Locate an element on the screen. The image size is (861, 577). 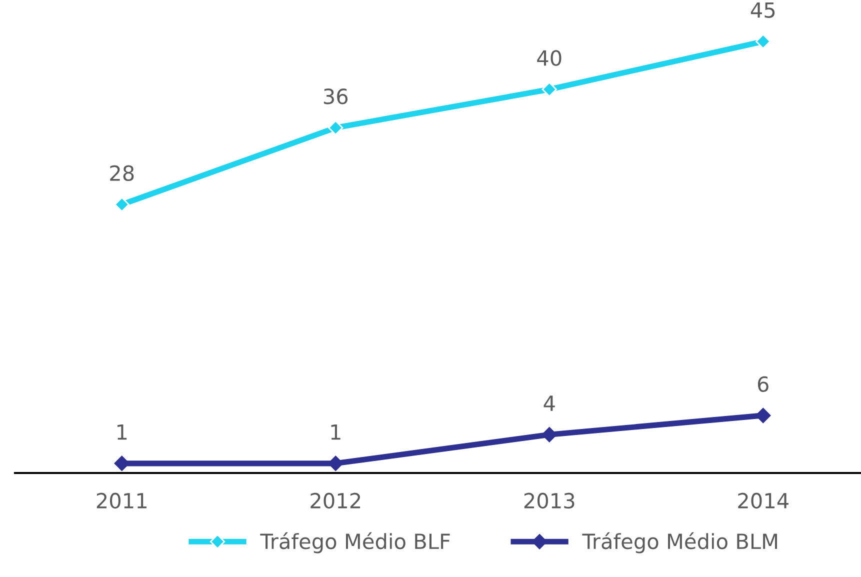
x-tick-label: 2012 is located at coordinates (335, 500).